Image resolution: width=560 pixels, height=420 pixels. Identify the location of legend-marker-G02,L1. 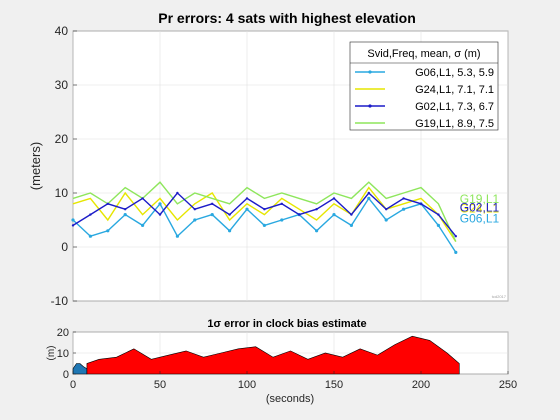
(370, 106).